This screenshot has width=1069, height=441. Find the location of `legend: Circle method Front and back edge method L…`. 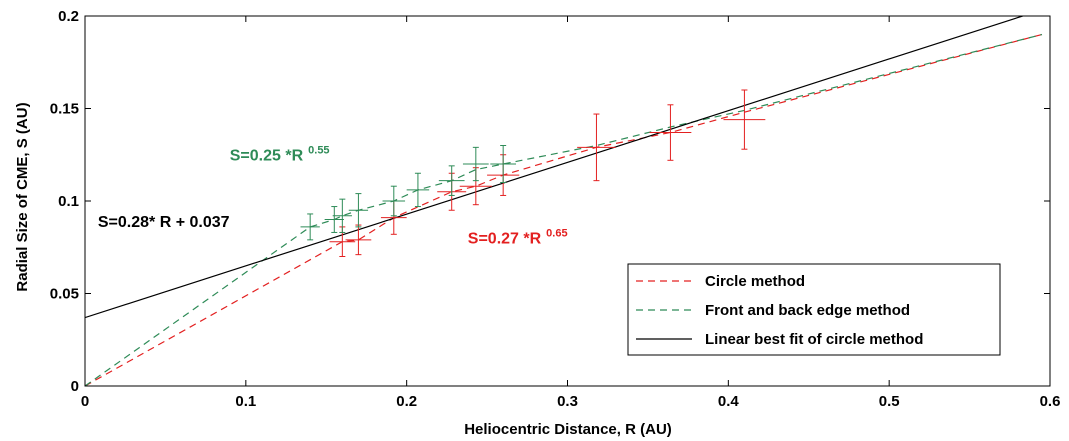

legend: Circle method Front and back edge method L… is located at coordinates (814, 309).